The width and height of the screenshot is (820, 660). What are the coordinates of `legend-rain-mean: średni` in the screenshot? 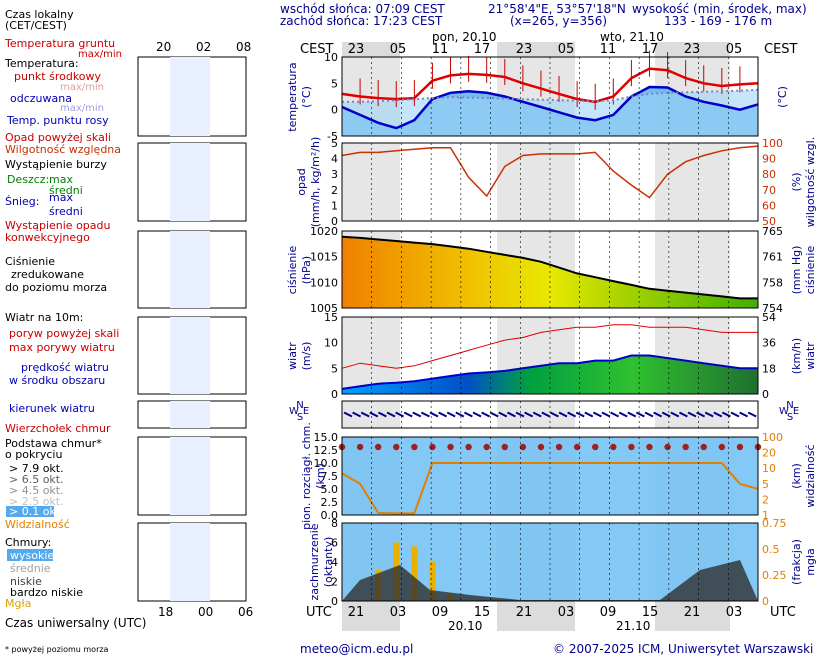 It's located at (66, 190).